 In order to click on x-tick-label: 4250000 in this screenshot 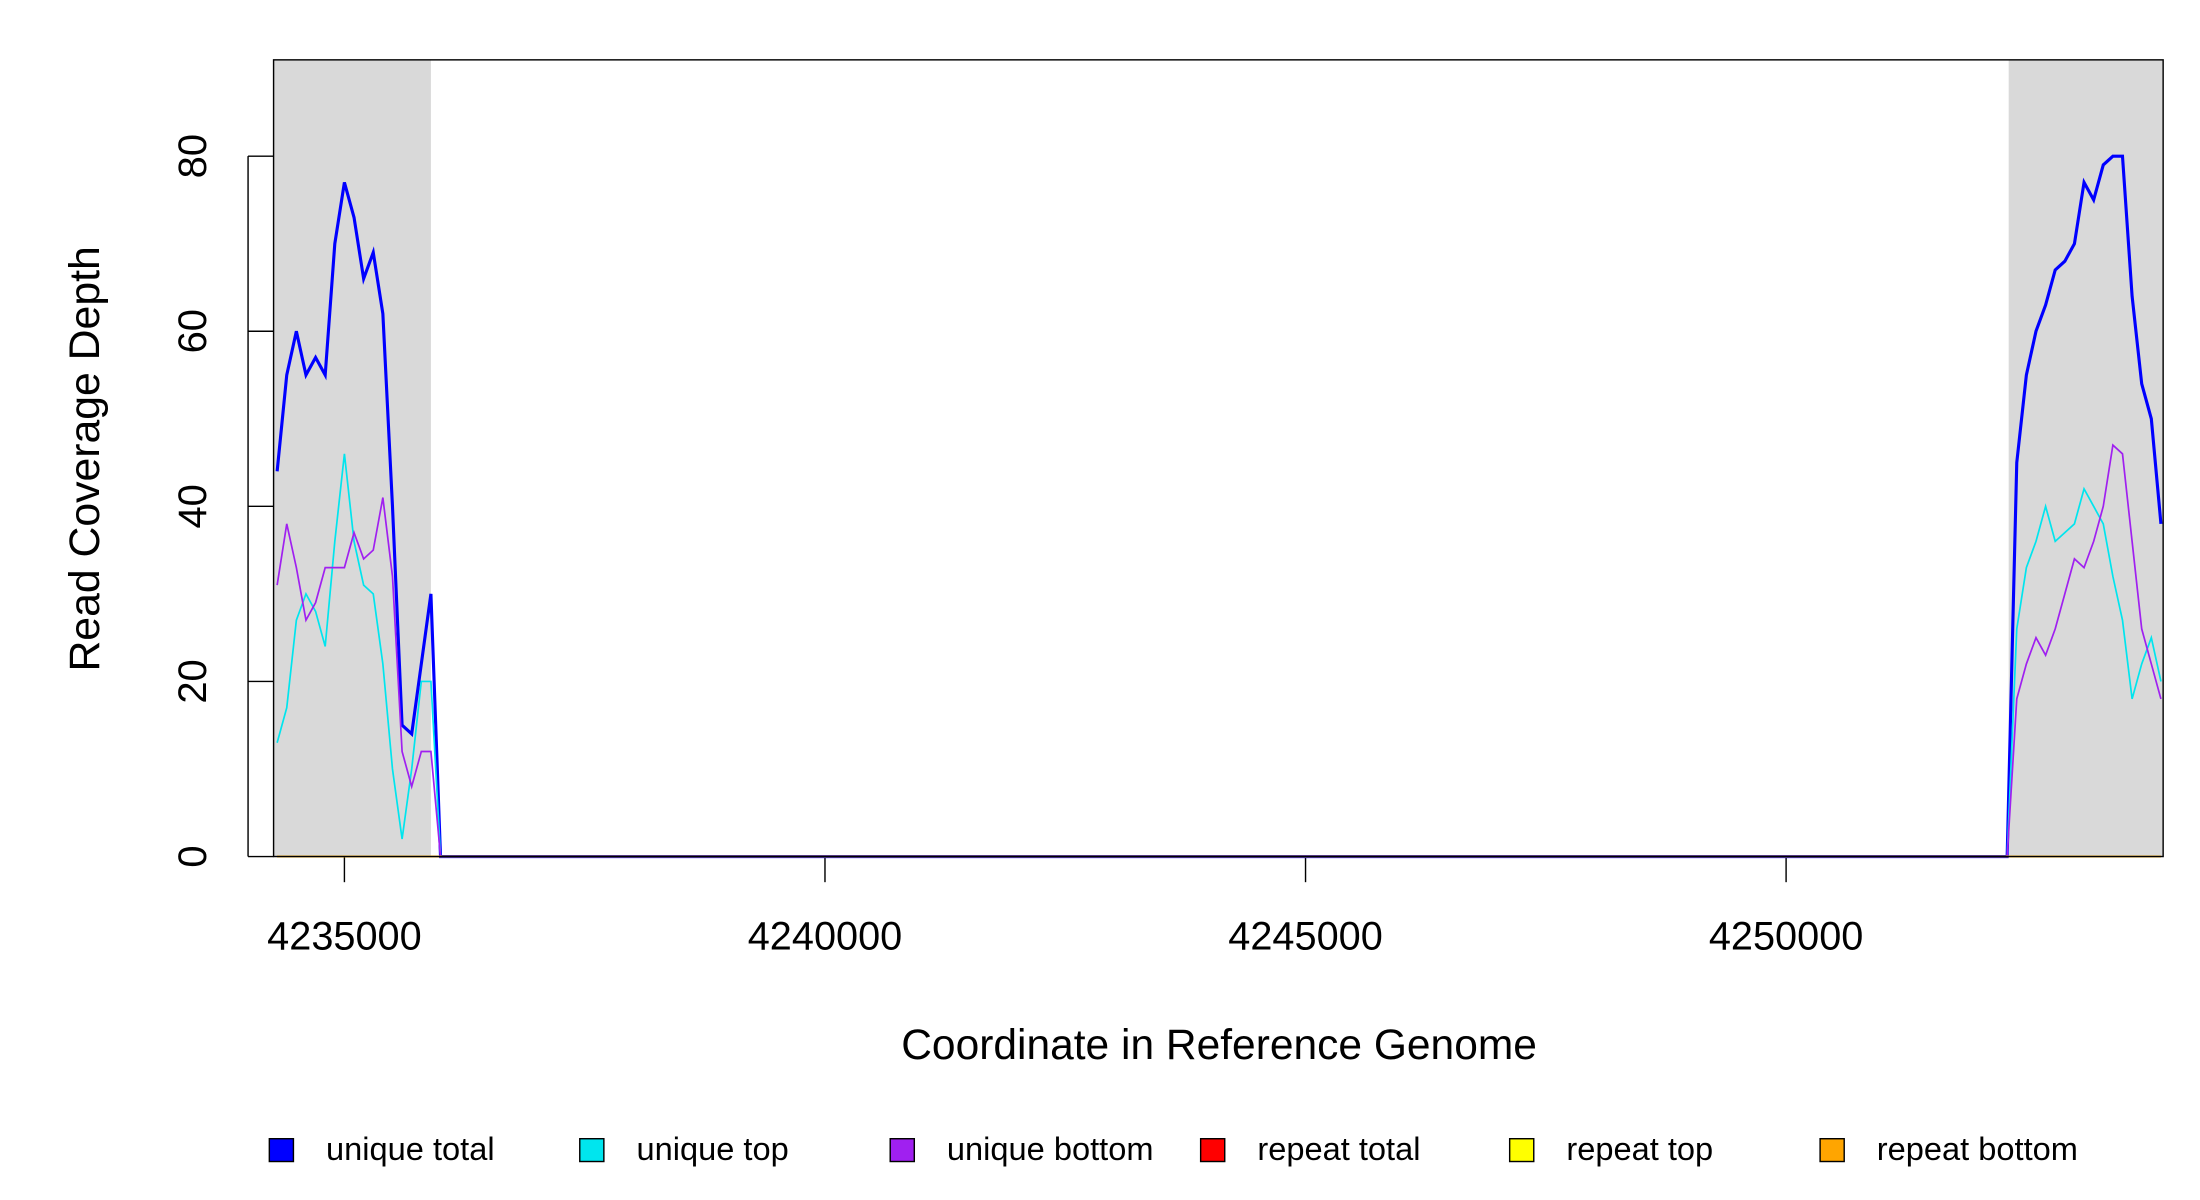, I will do `click(1786, 937)`.